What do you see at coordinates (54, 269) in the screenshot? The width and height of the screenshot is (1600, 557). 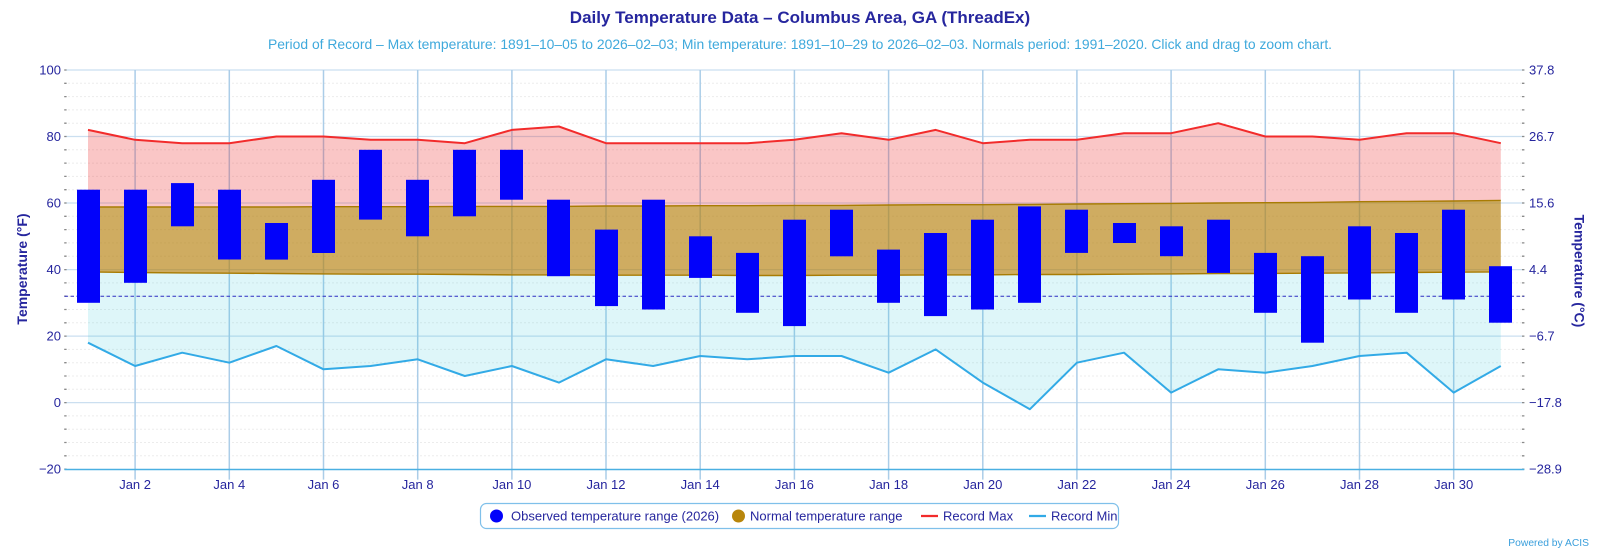 I see `svg-text: 40` at bounding box center [54, 269].